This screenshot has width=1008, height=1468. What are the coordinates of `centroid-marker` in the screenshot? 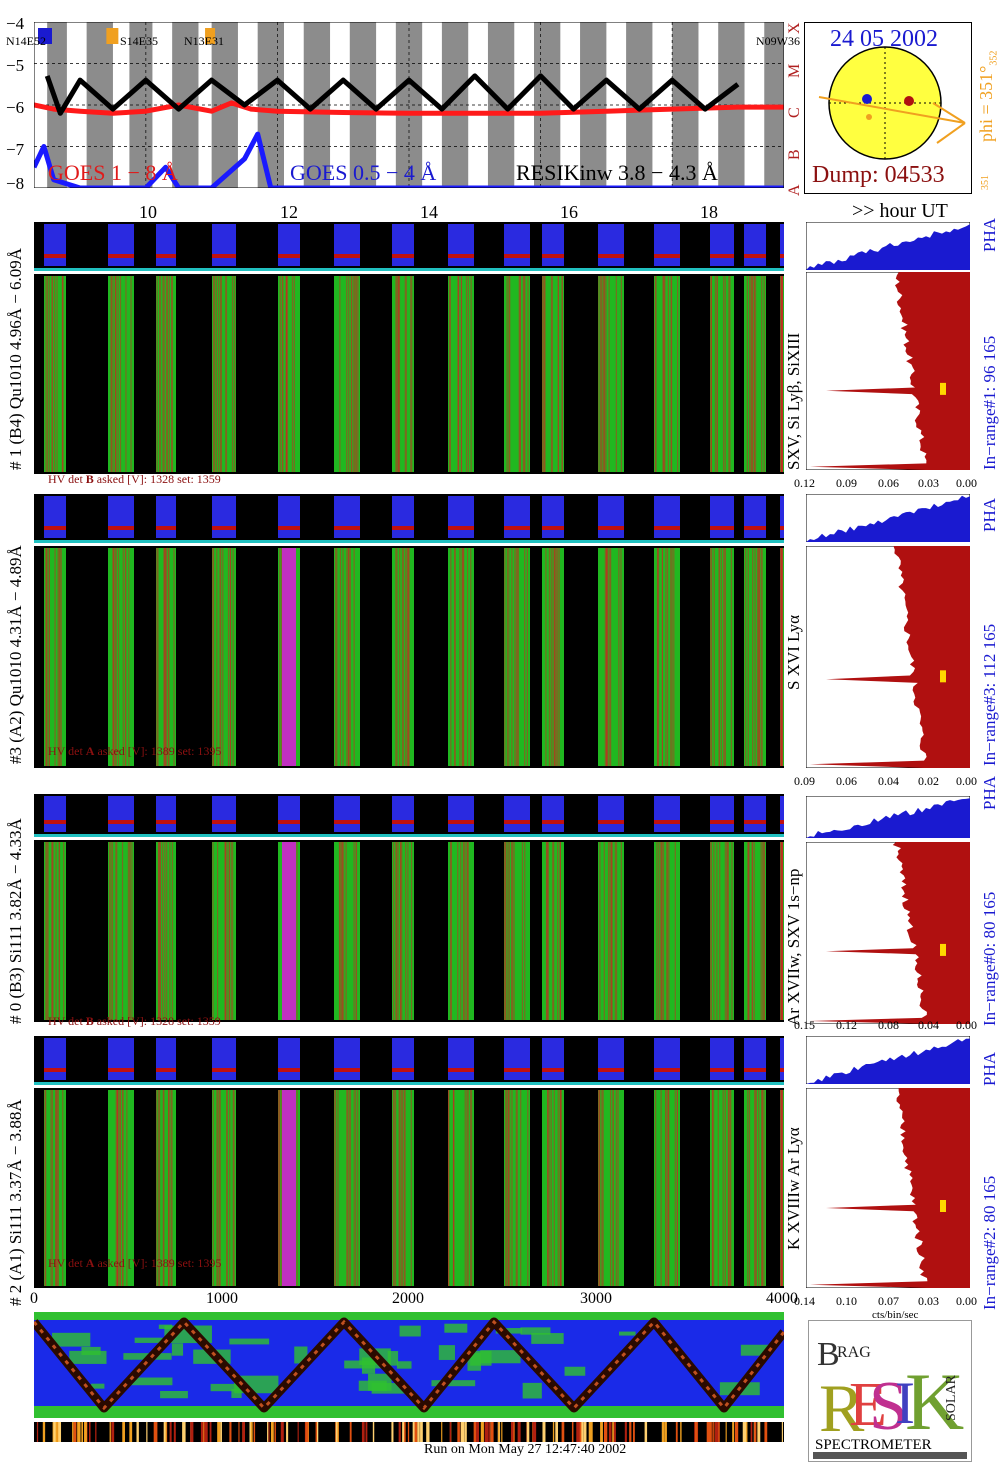 It's located at (943, 1206).